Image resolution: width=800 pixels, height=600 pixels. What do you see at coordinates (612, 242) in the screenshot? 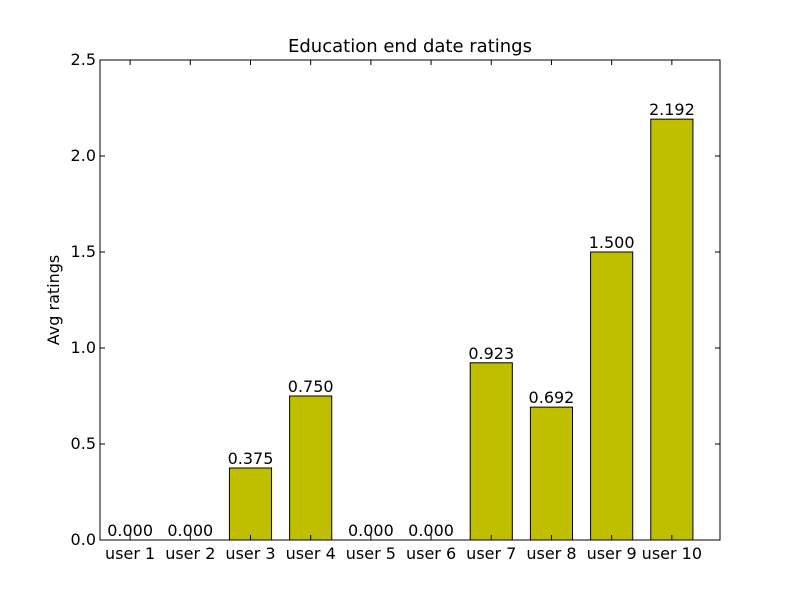
I see `data-label: 1.500` at bounding box center [612, 242].